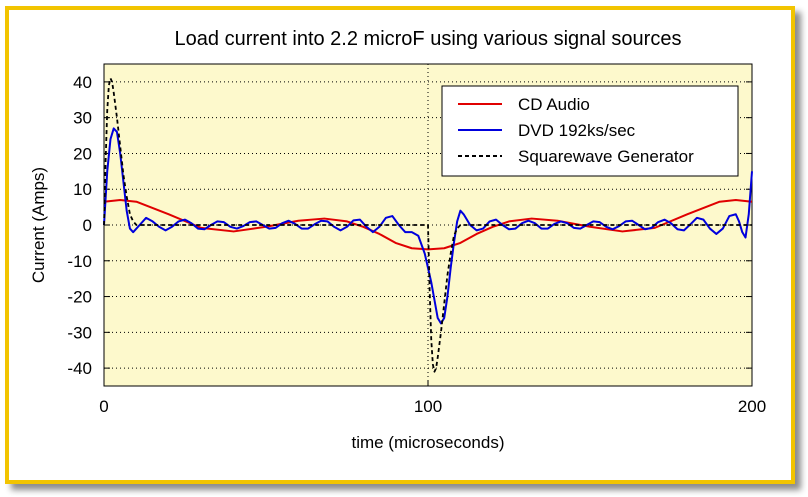  What do you see at coordinates (428, 406) in the screenshot?
I see `x-tick-label: 100` at bounding box center [428, 406].